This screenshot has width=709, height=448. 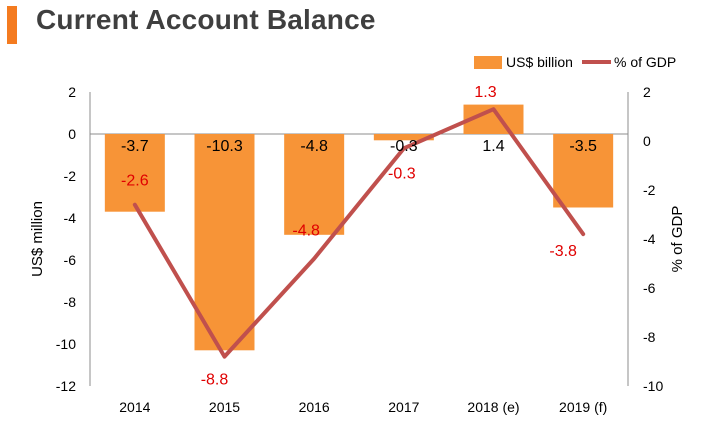 I want to click on y-tick-label: -10, so click(x=66, y=344).